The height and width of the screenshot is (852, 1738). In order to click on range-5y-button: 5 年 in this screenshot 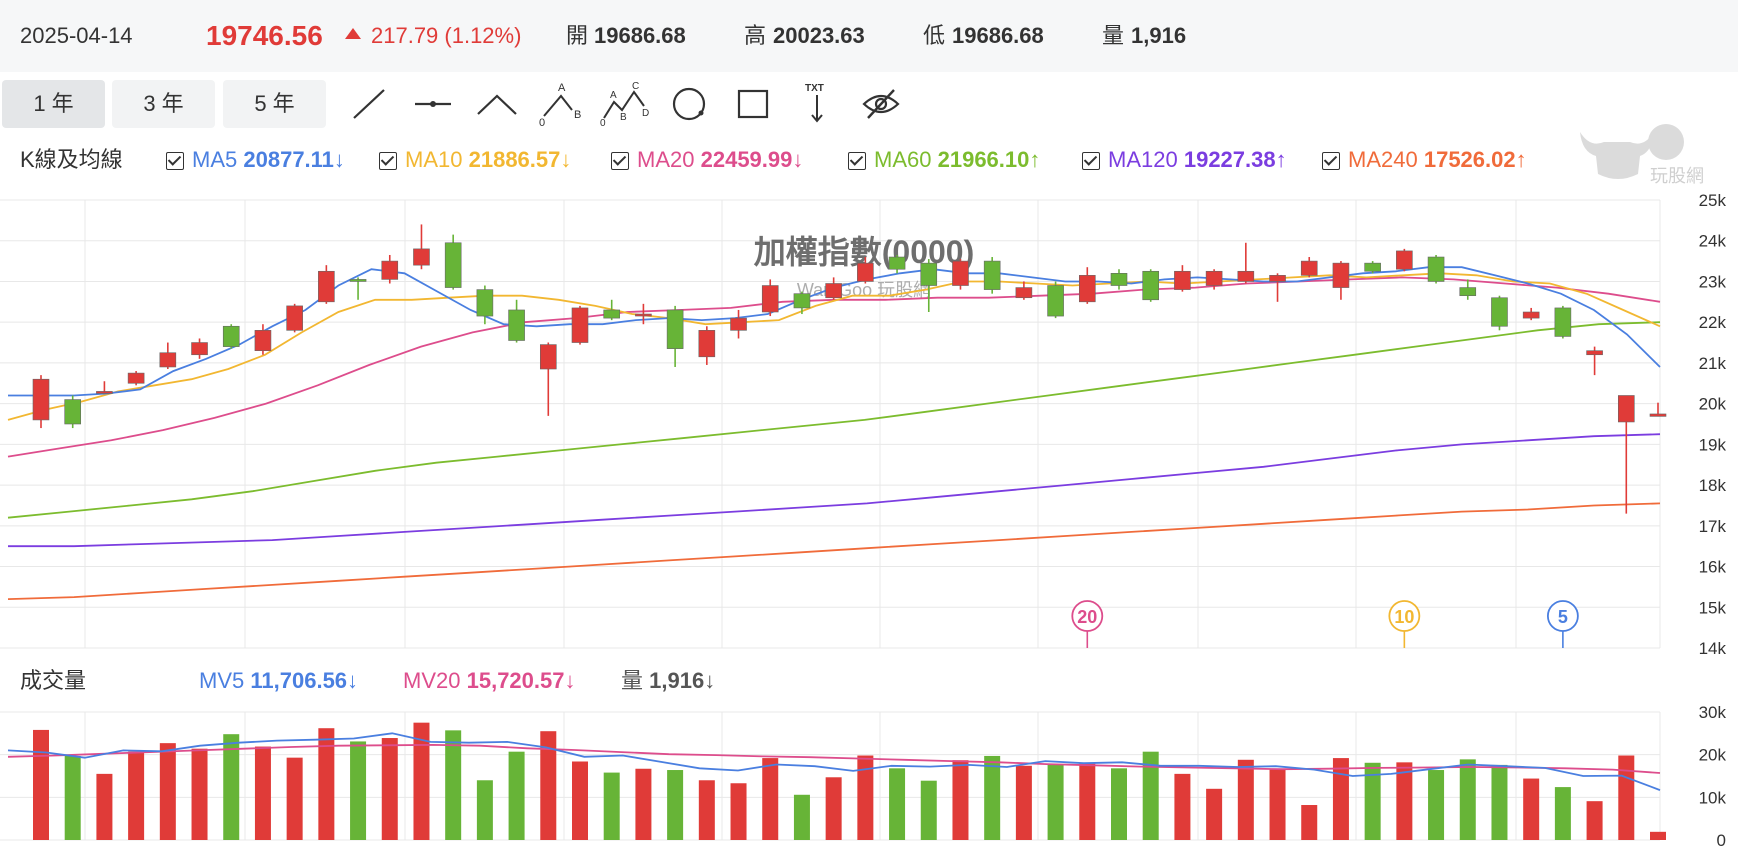, I will do `click(274, 104)`.